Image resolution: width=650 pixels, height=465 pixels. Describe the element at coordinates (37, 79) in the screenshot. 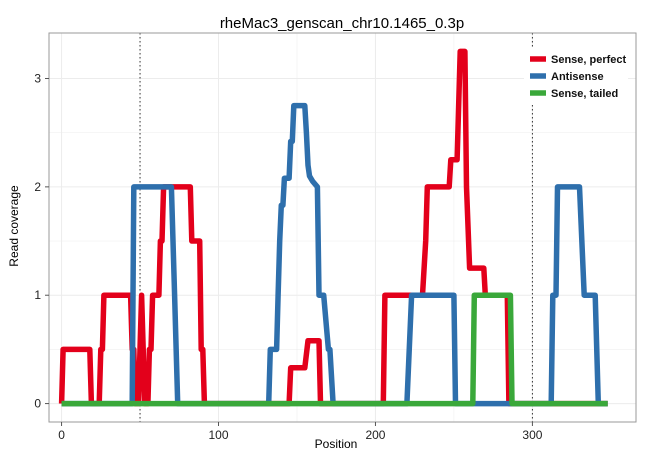

I see `y-tick-label: 3` at that location.